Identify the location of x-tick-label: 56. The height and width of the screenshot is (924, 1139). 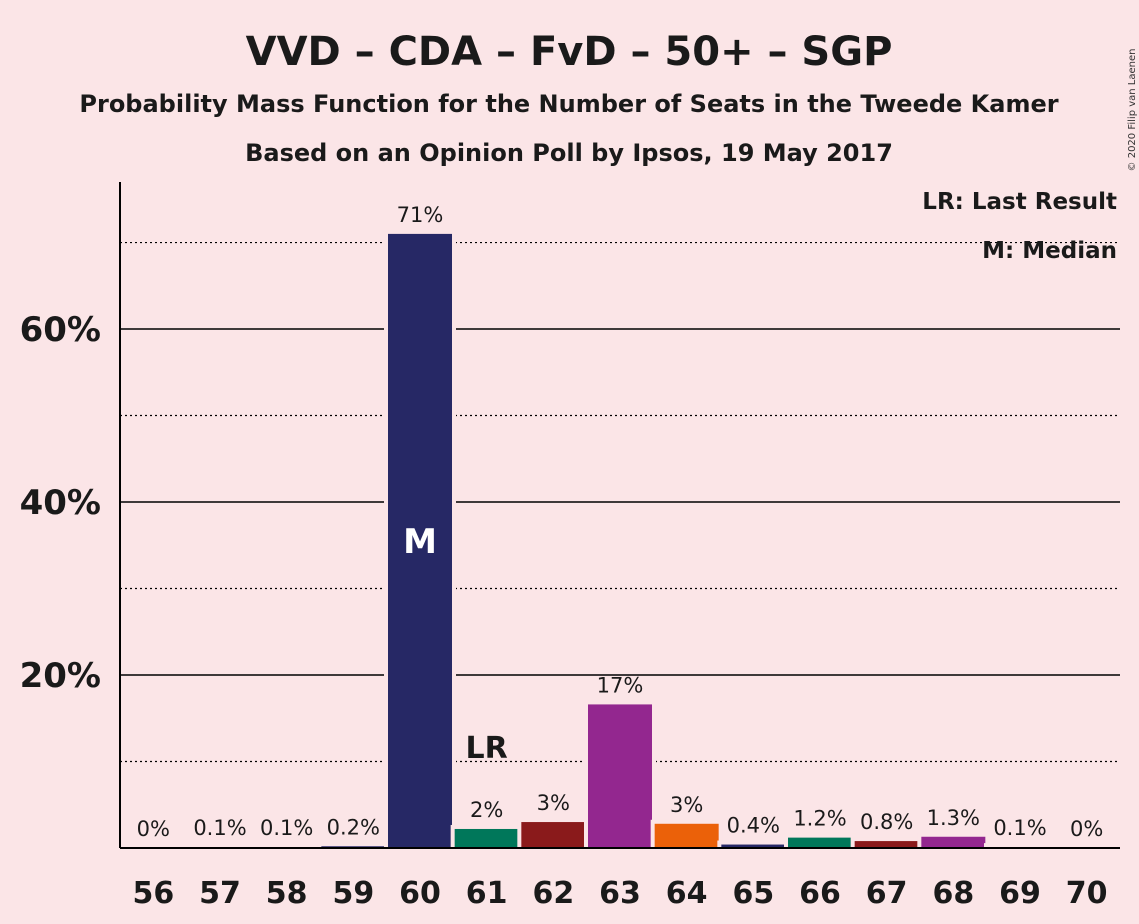
(153, 893).